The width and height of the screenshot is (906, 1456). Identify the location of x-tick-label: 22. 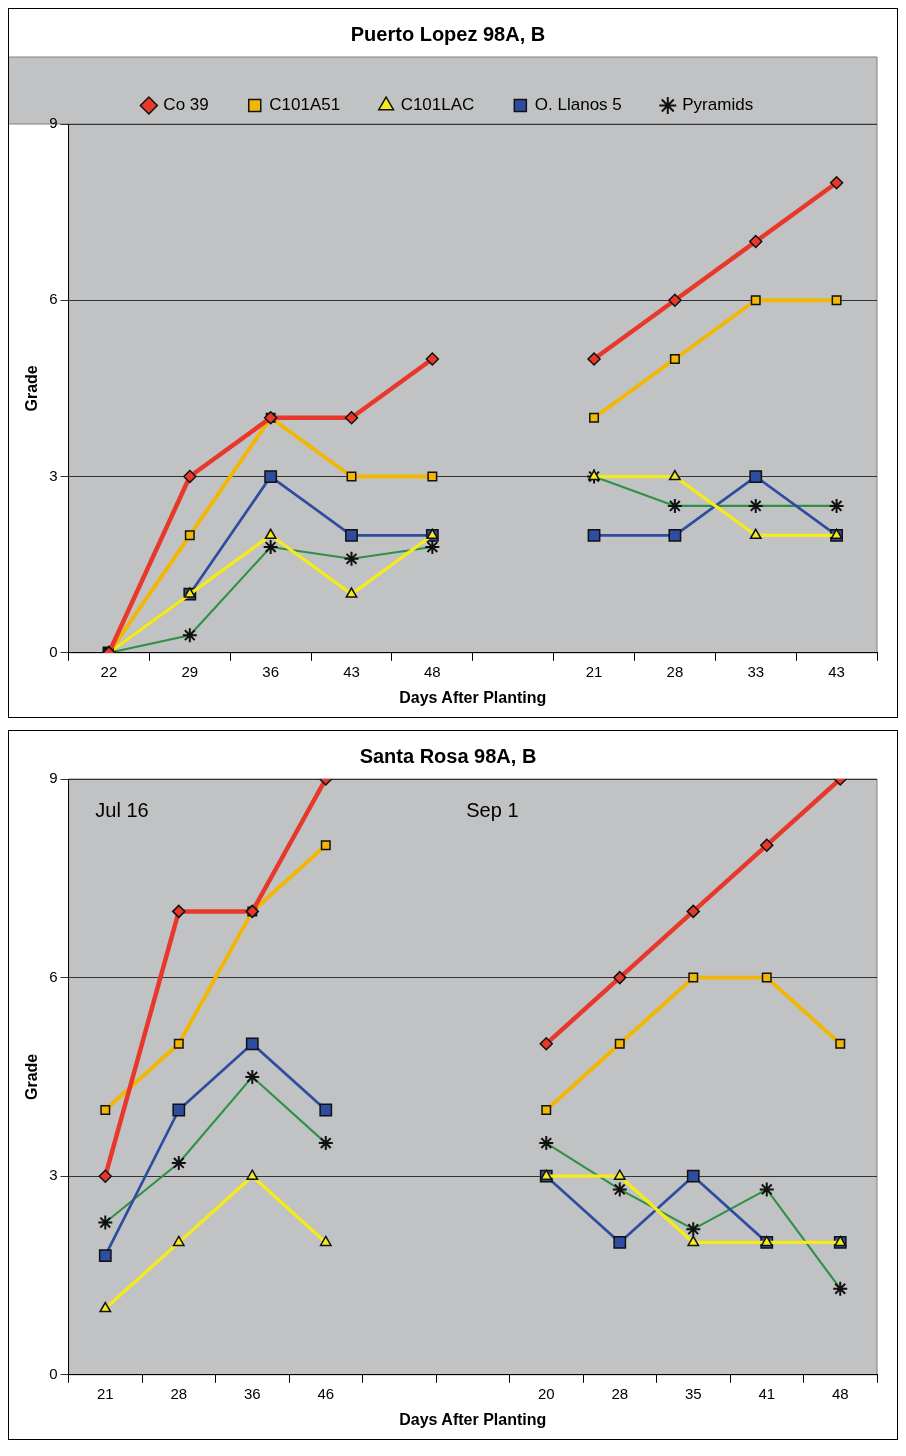
(109, 671).